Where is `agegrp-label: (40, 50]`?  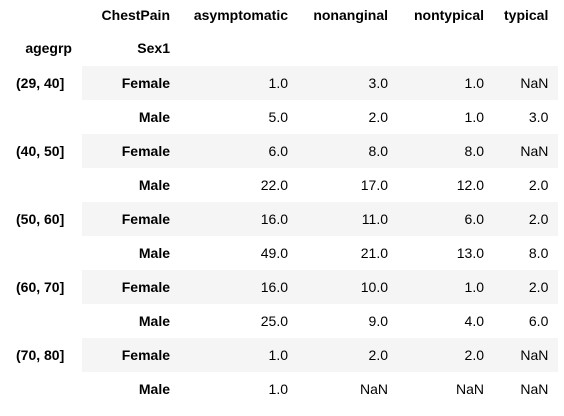
agegrp-label: (40, 50] is located at coordinates (44, 168).